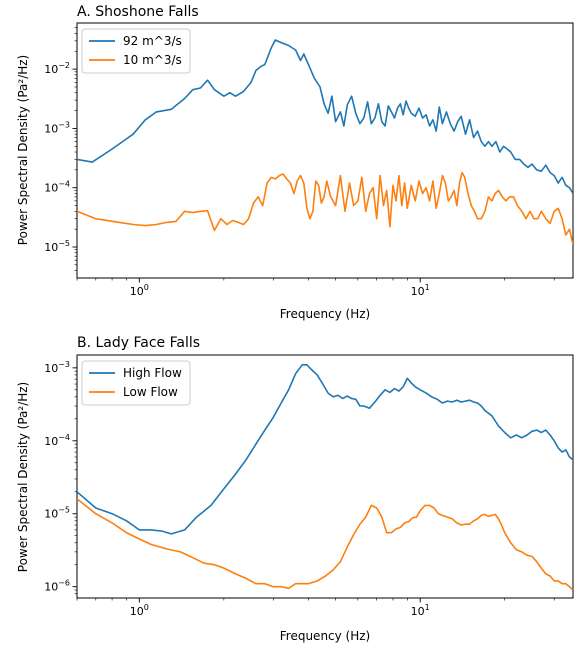  What do you see at coordinates (138, 12) in the screenshot?
I see `panel-a-title: A. Shoshone Falls` at bounding box center [138, 12].